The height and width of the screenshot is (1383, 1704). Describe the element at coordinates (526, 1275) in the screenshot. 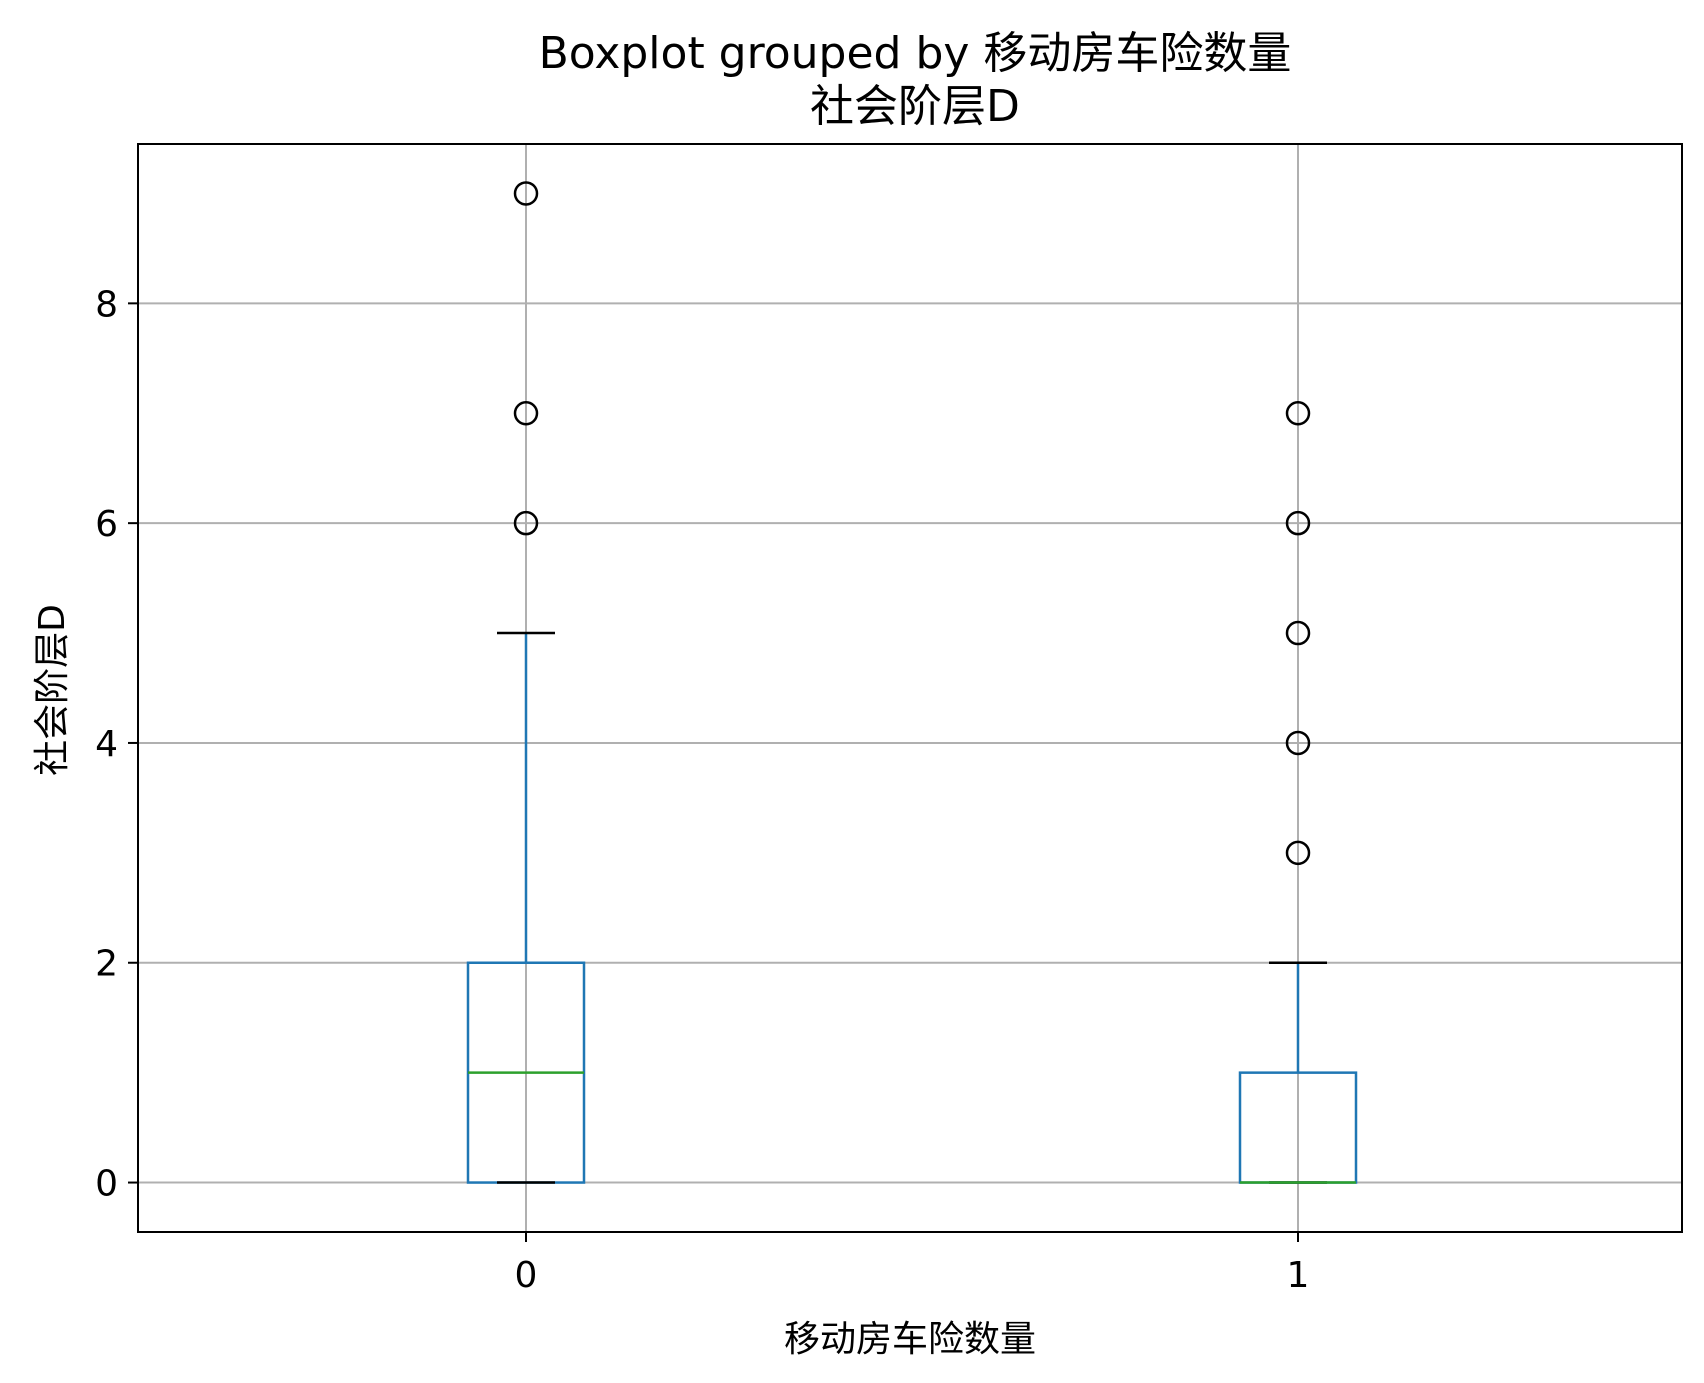

I see `x-tick-label: 0` at that location.